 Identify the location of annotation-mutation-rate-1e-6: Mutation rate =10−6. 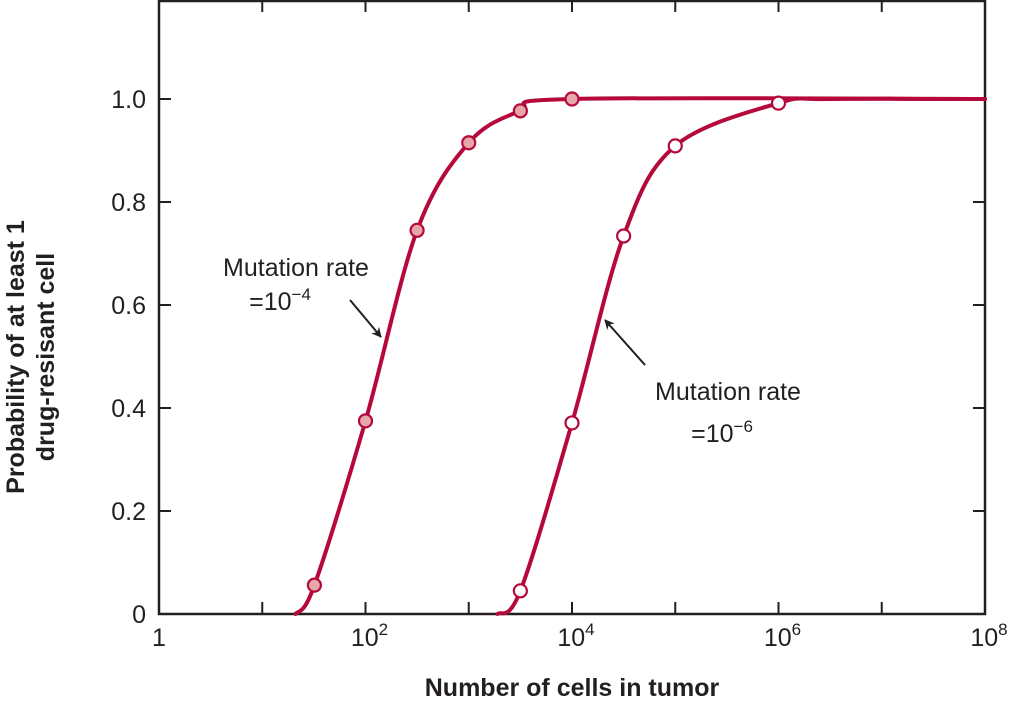
(702, 383).